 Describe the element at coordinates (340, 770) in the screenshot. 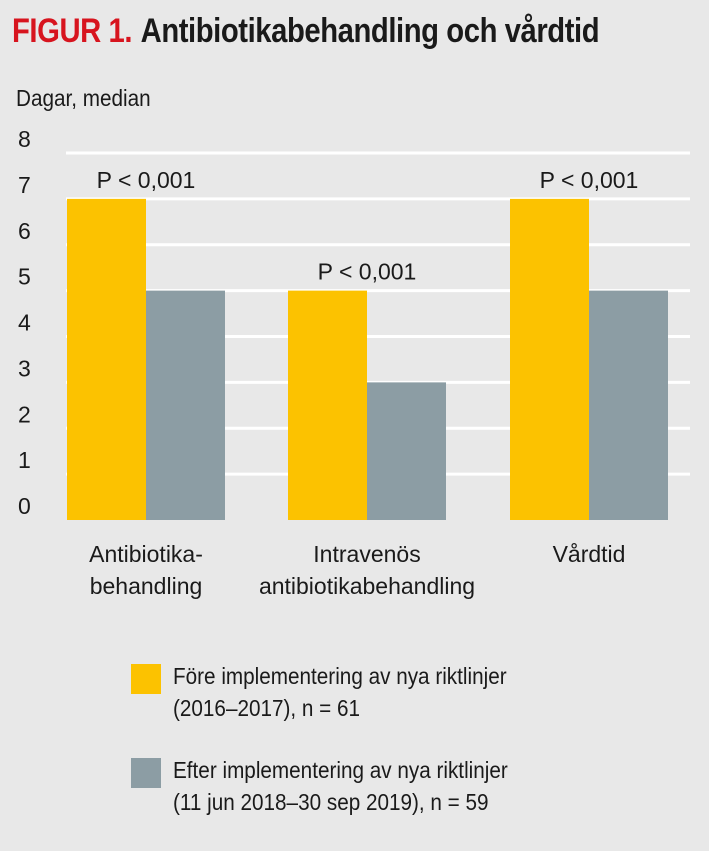

I see `legend-label: Efter implementering av nya riktlinjer` at that location.